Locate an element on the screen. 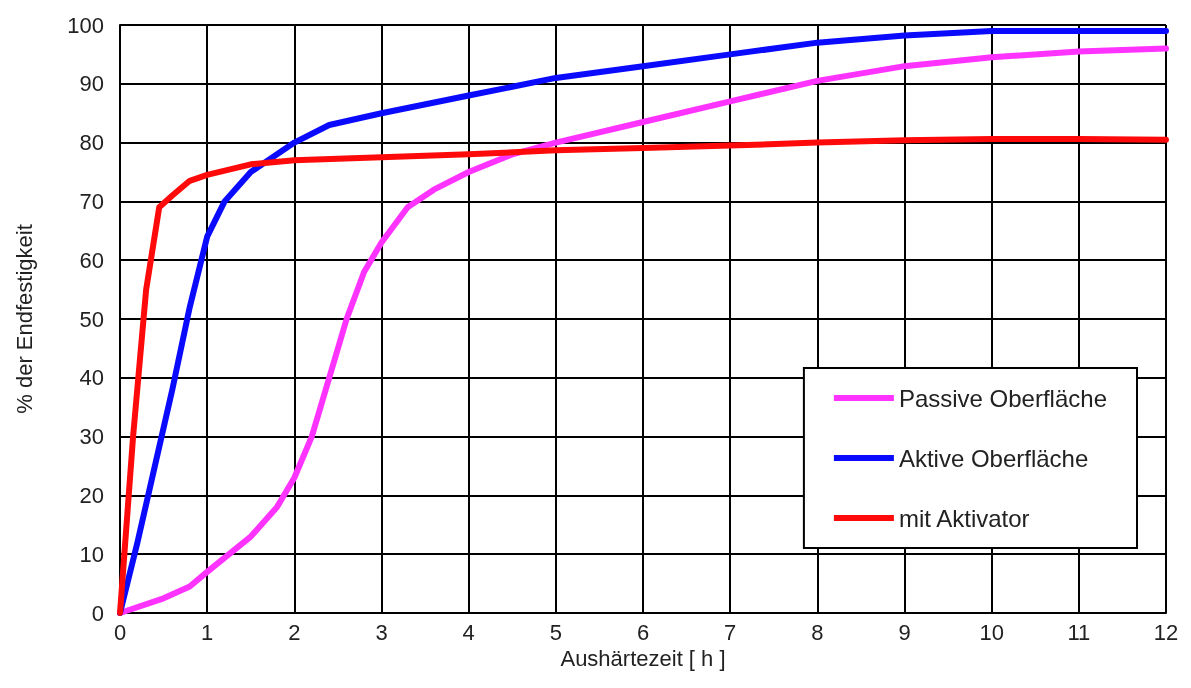  x-tick-label: 4 is located at coordinates (468, 632).